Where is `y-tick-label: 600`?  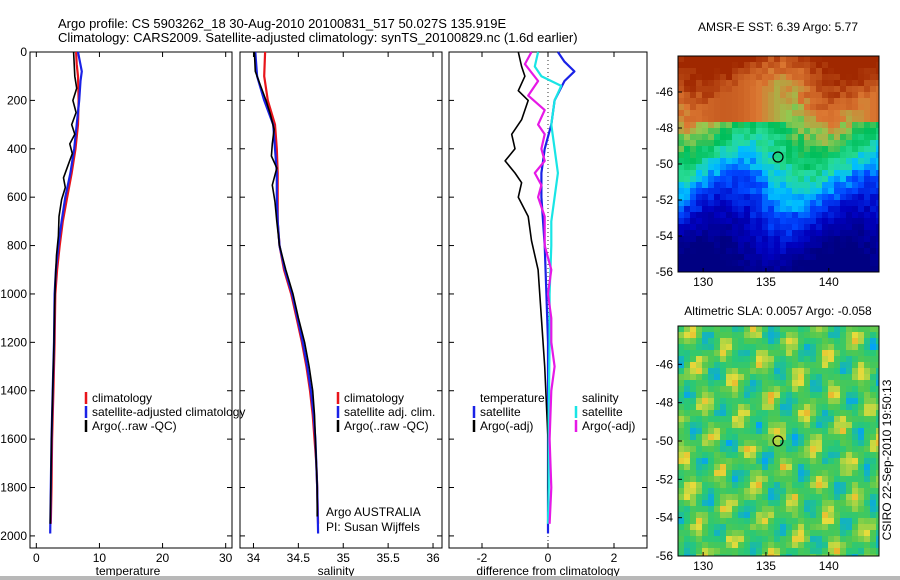 y-tick-label: 600 is located at coordinates (17, 197).